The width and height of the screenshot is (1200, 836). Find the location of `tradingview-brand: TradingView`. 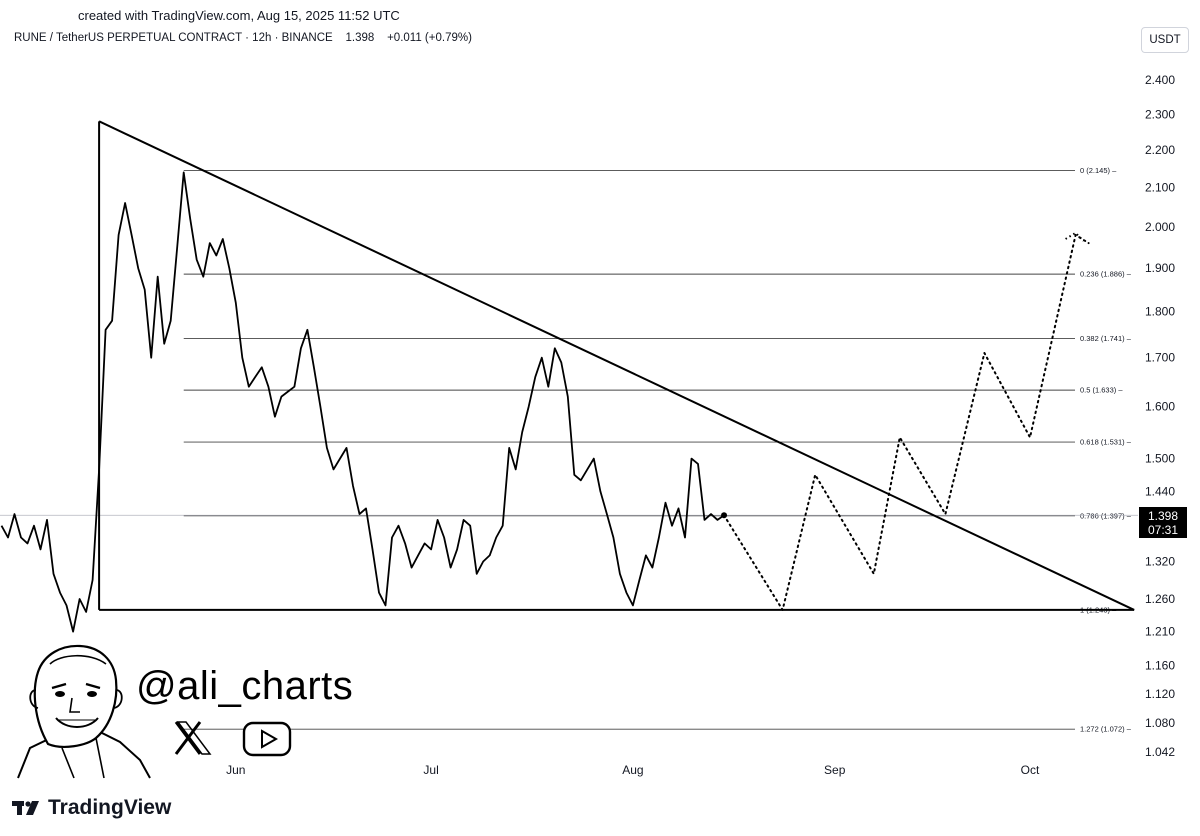

tradingview-brand: TradingView is located at coordinates (91, 808).